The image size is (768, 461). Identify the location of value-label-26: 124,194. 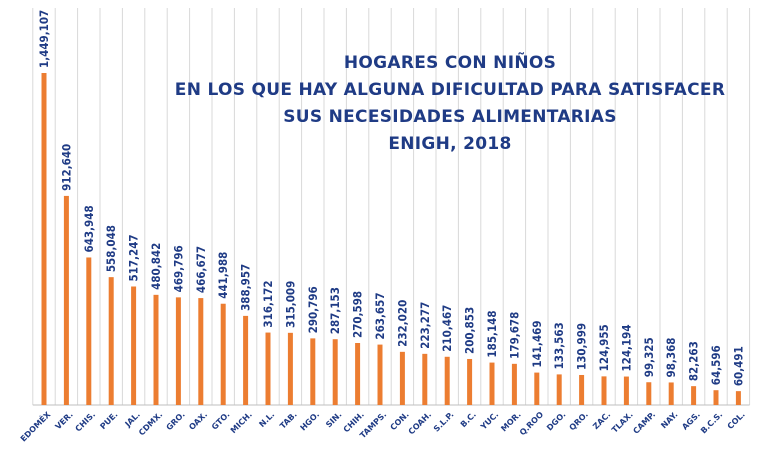
(626, 347).